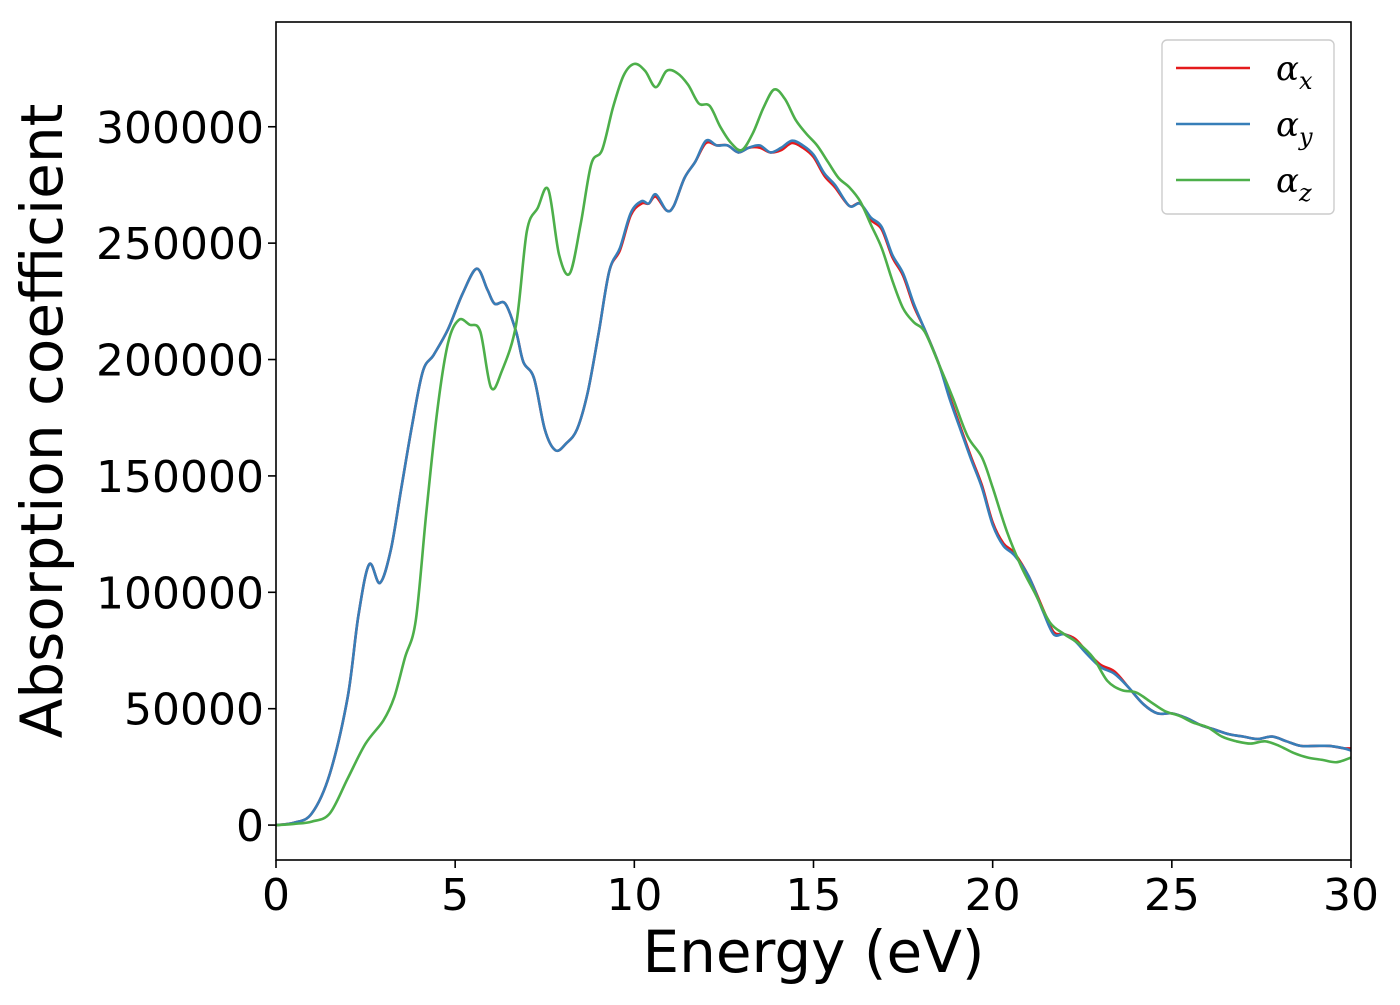  What do you see at coordinates (455, 895) in the screenshot?
I see `x-tick-label: 5` at bounding box center [455, 895].